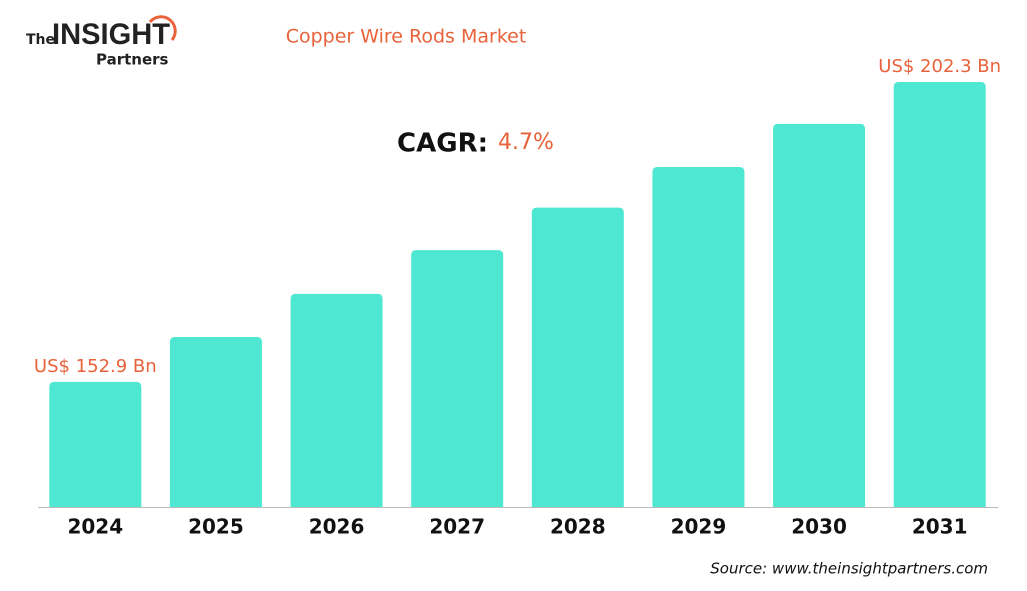  I want to click on cagr-label: CAGR:, so click(442, 144).